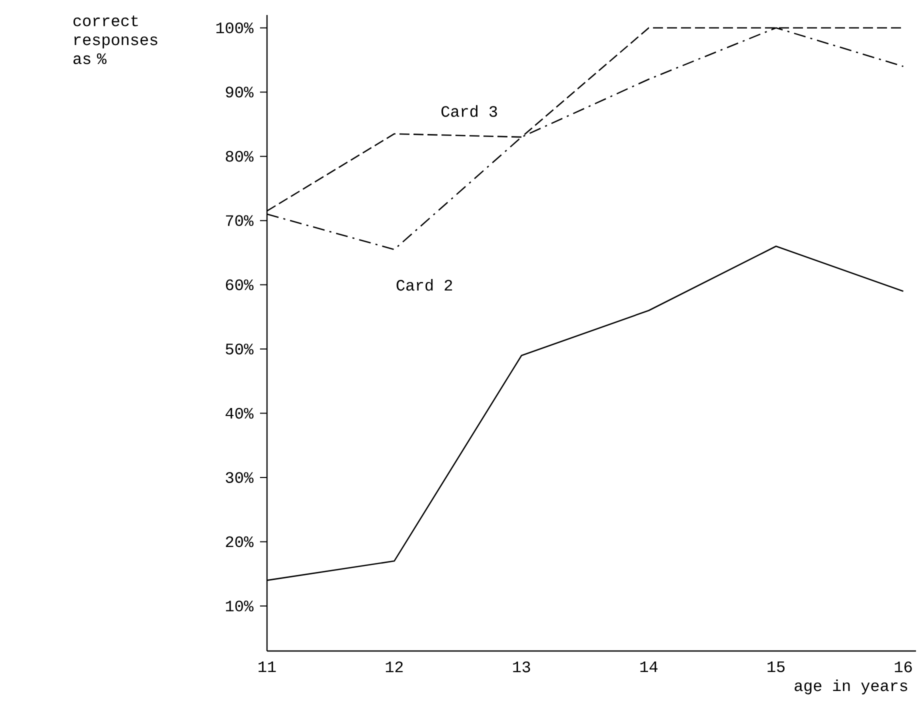 The height and width of the screenshot is (714, 919). Describe the element at coordinates (267, 667) in the screenshot. I see `x-tick-label: 11` at that location.